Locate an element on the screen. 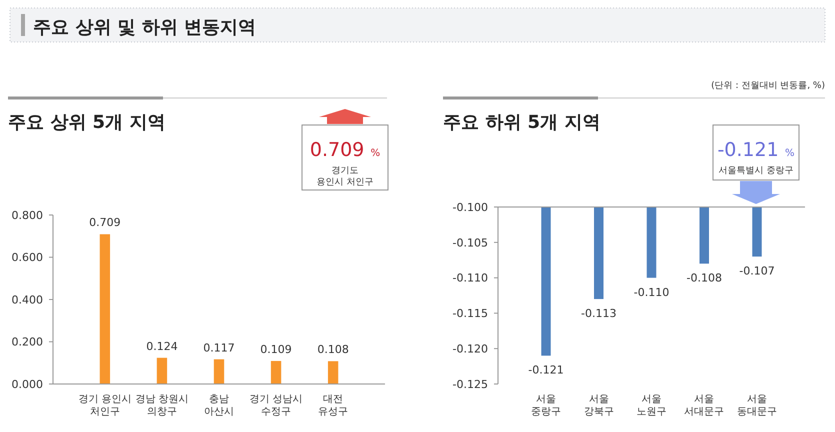 This screenshot has width=835, height=432. x-tick-label: 대전 유성구 is located at coordinates (333, 406).